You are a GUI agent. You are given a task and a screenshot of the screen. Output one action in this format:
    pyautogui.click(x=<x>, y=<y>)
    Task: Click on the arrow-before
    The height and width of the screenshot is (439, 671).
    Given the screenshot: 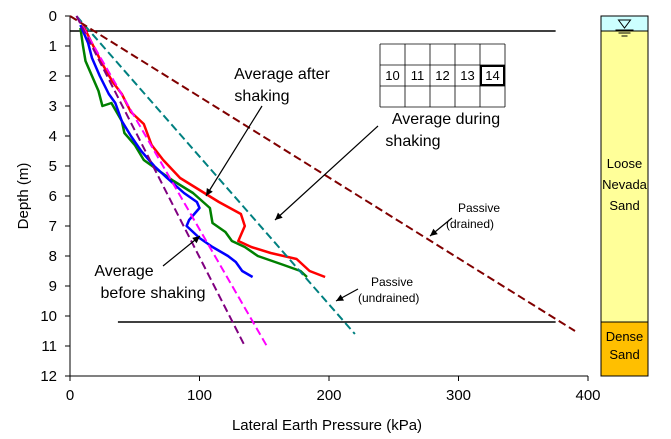 What is the action you would take?
    pyautogui.click(x=181, y=251)
    